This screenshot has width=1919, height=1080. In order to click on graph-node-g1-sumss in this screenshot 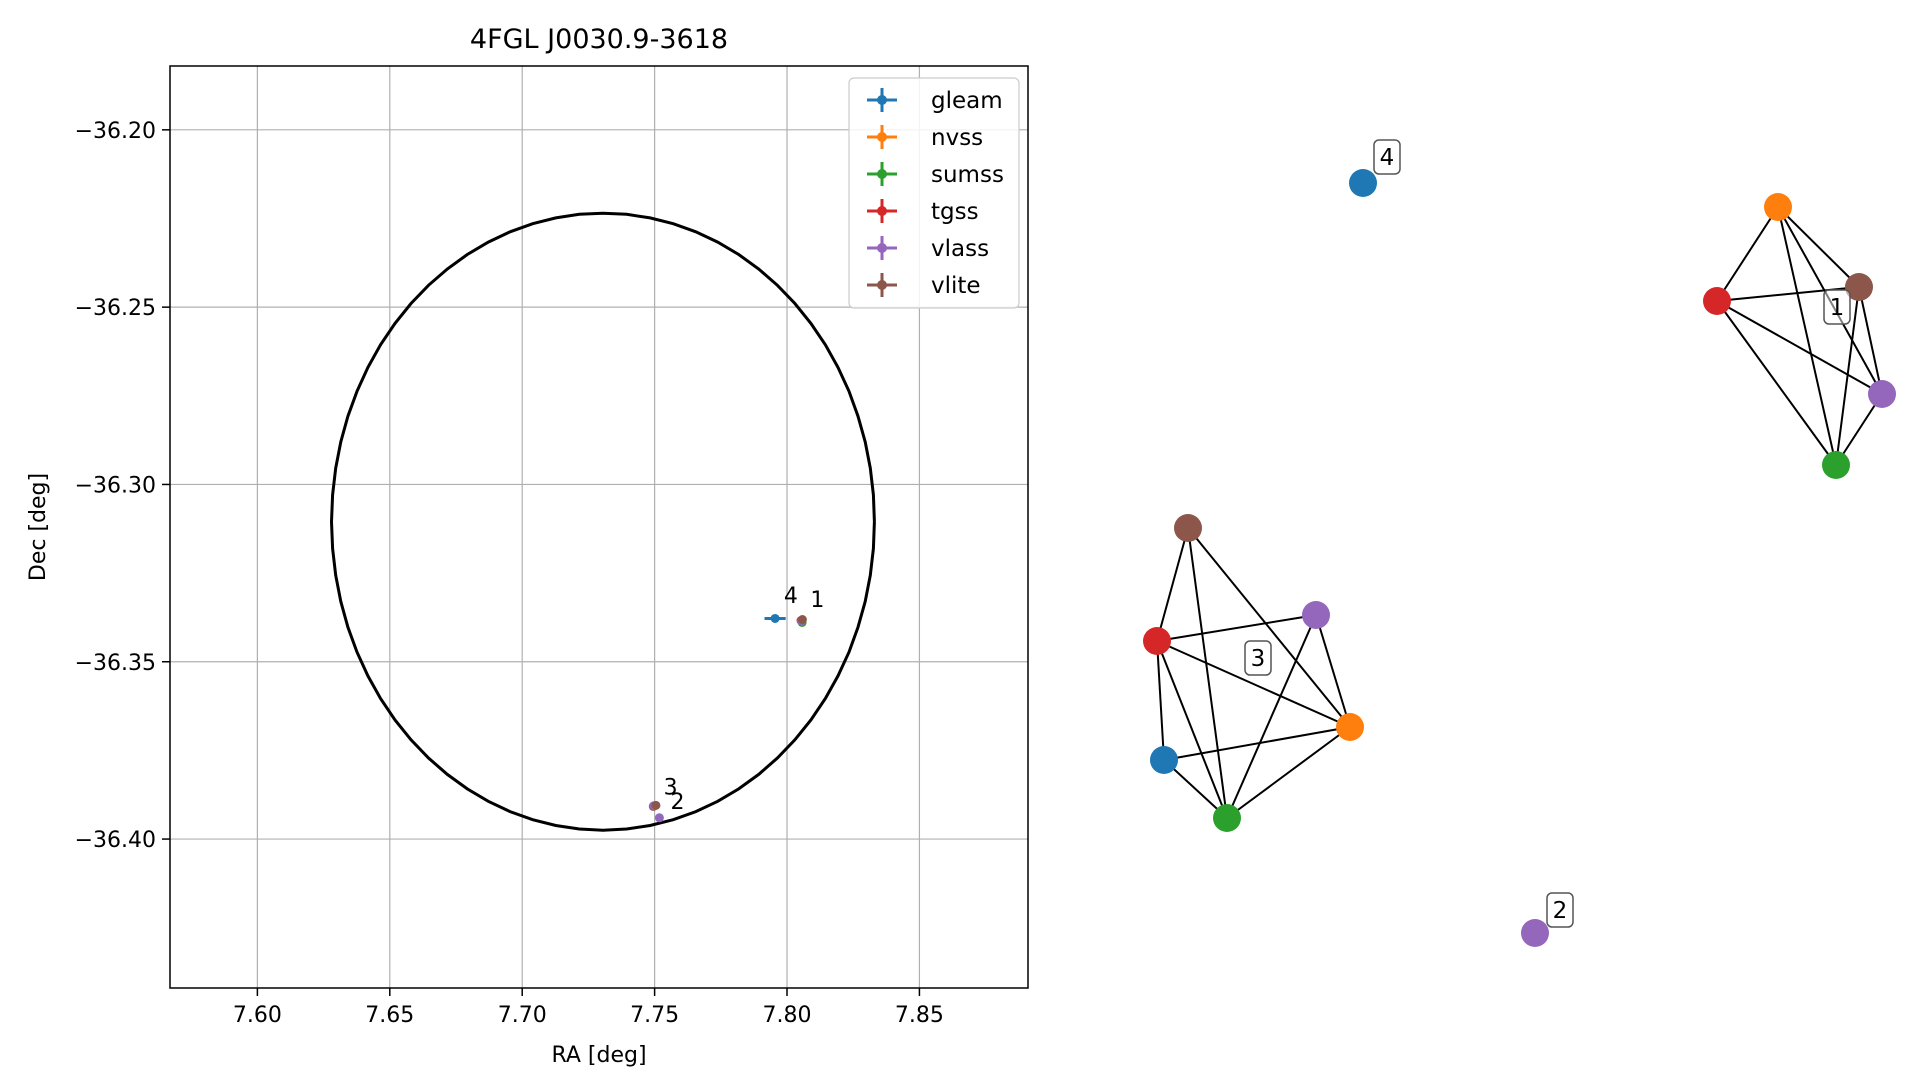, I will do `click(1836, 465)`.